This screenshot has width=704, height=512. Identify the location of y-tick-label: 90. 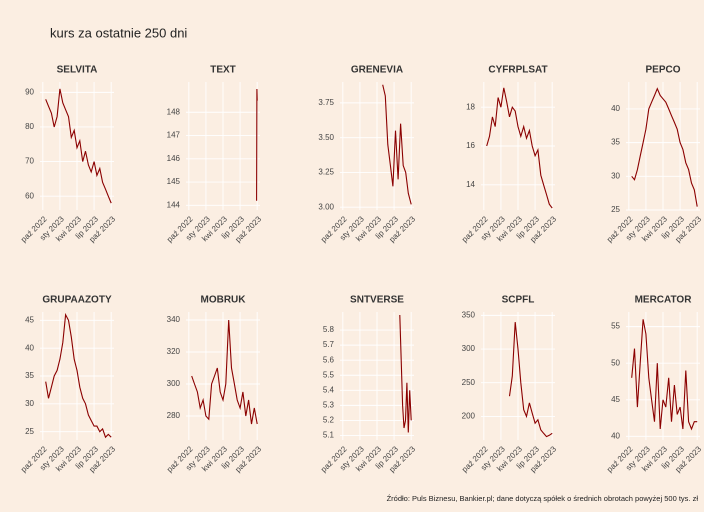
(29, 91).